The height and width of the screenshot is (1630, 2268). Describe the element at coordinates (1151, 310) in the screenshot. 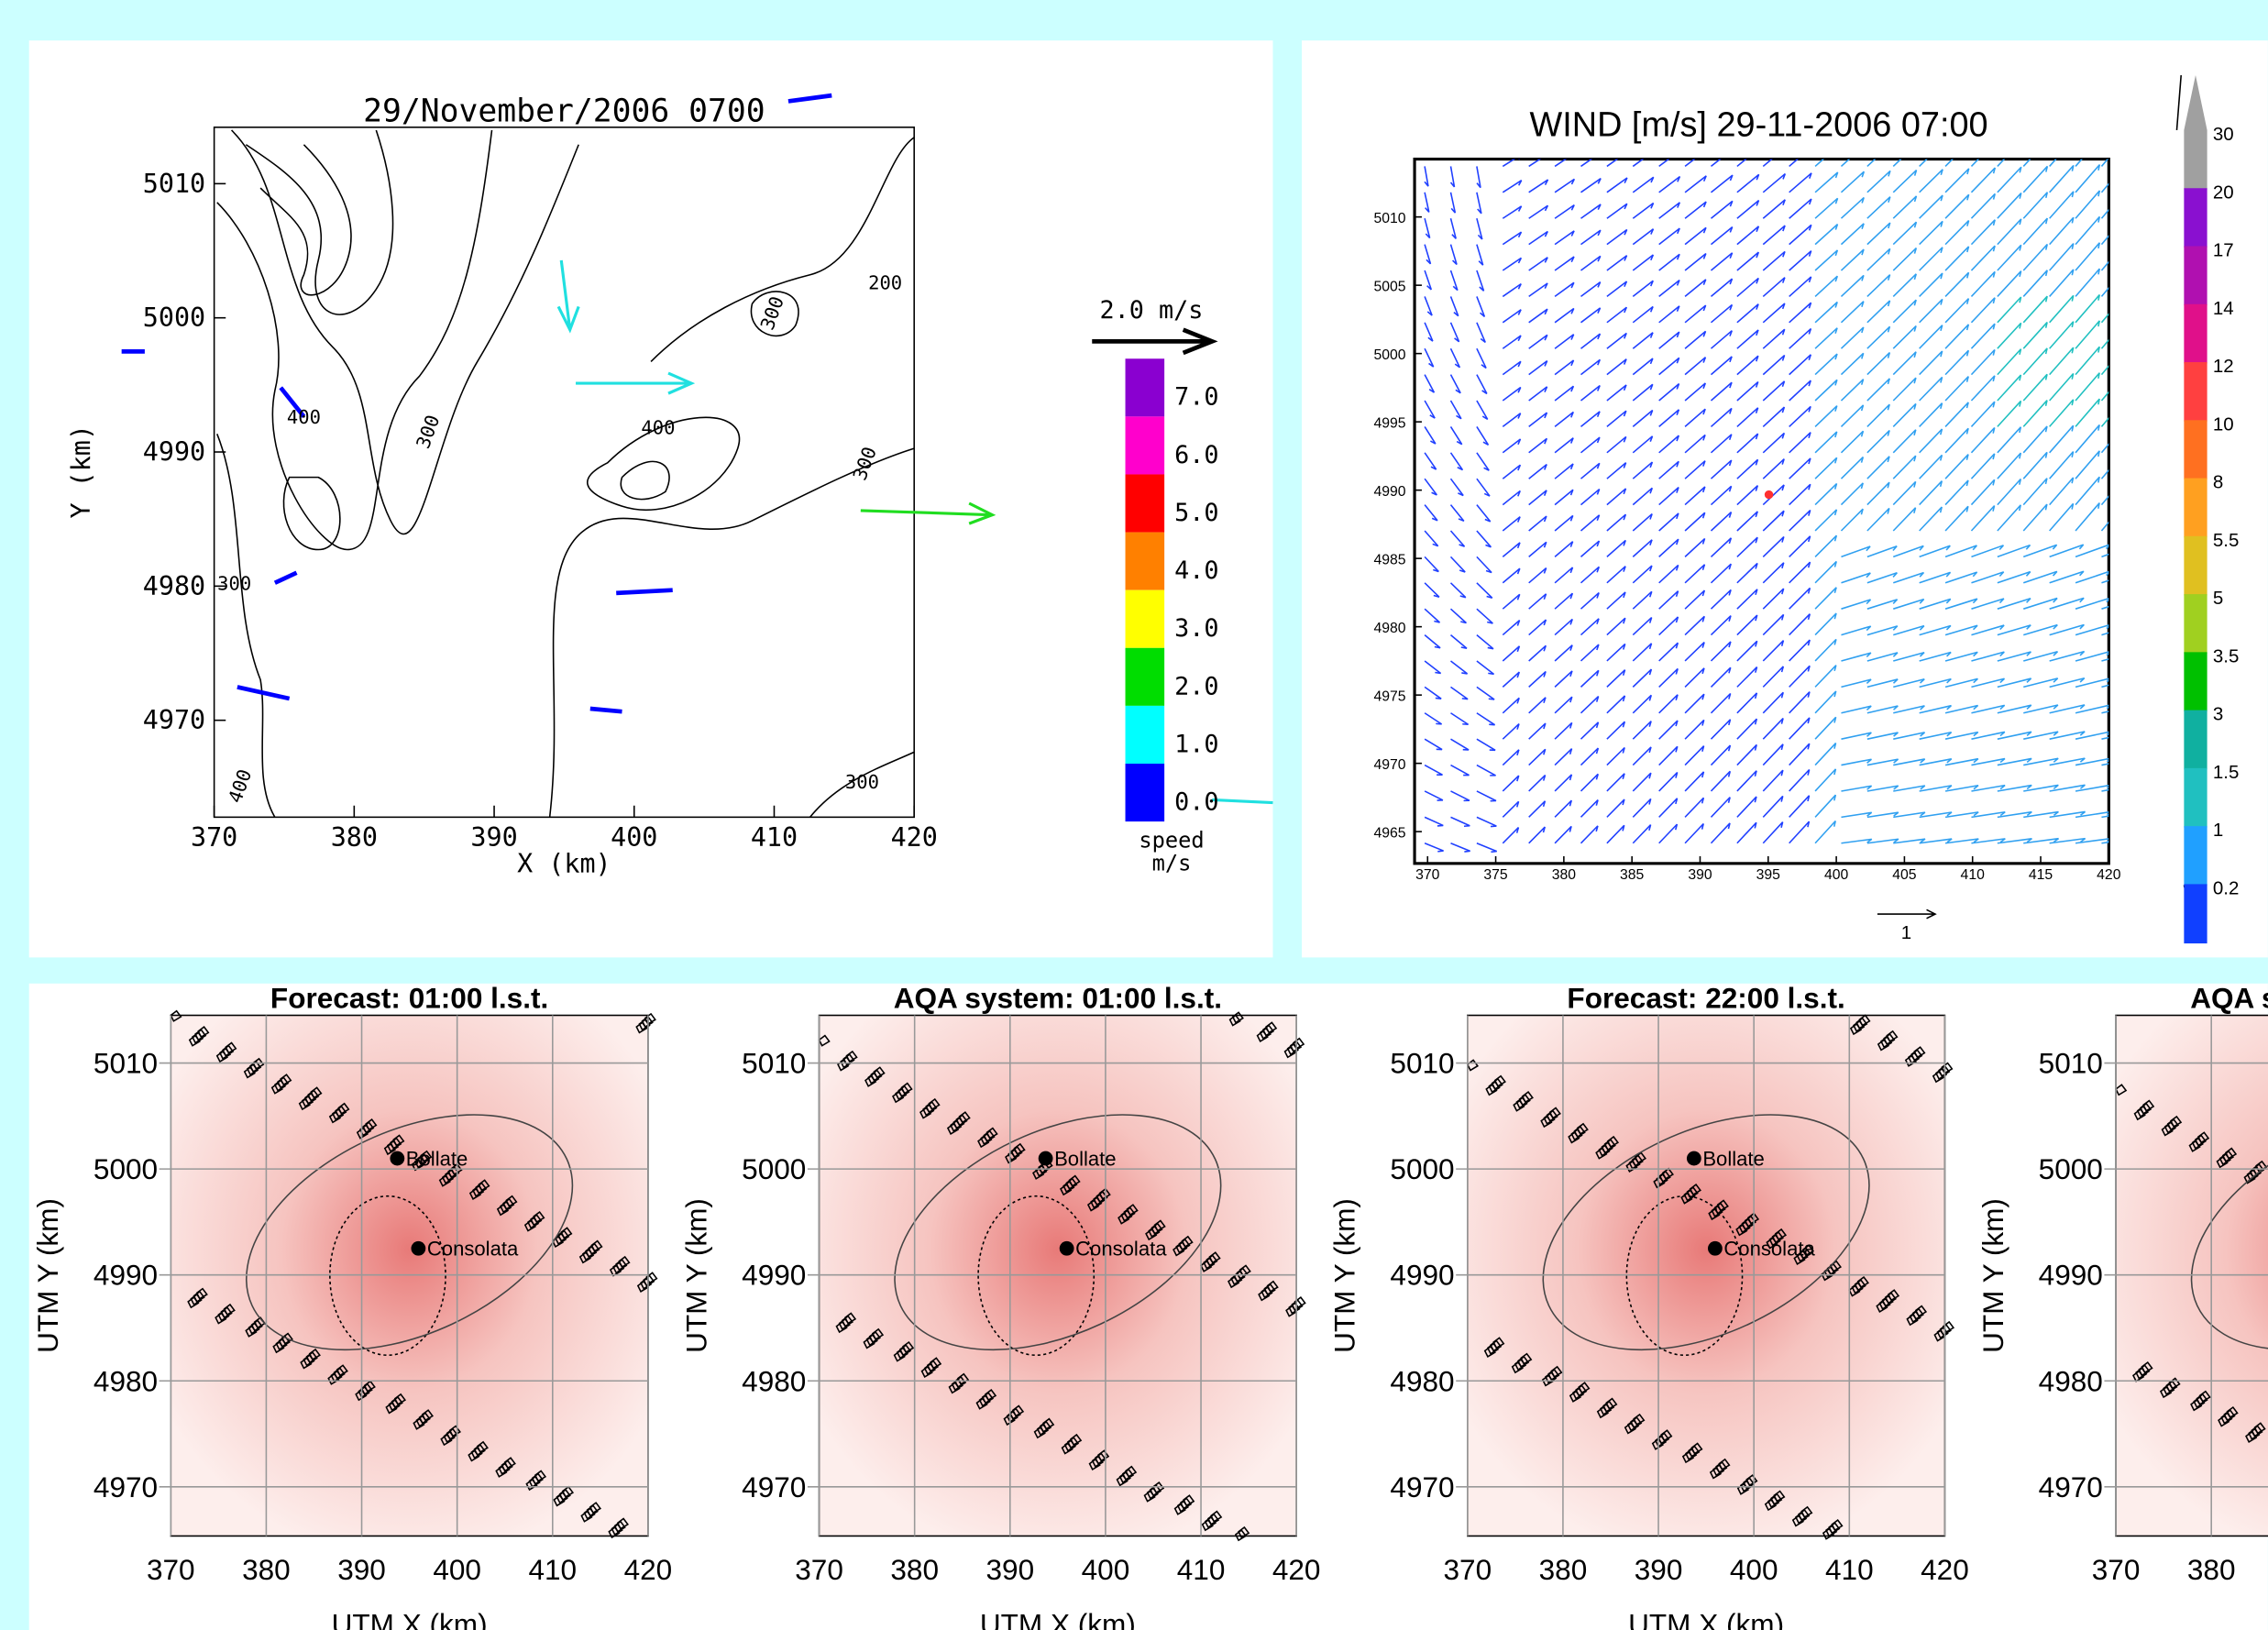

I see `legend-scale: 2.0 m/s` at that location.